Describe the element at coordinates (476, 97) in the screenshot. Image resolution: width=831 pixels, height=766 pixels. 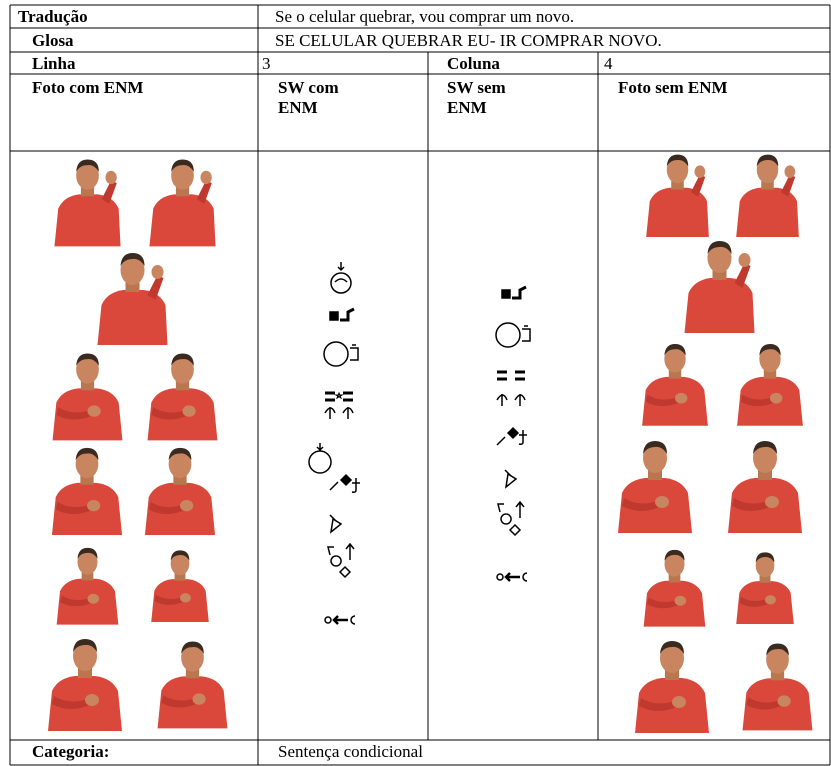
I see `column-header: SW sem ENM` at that location.